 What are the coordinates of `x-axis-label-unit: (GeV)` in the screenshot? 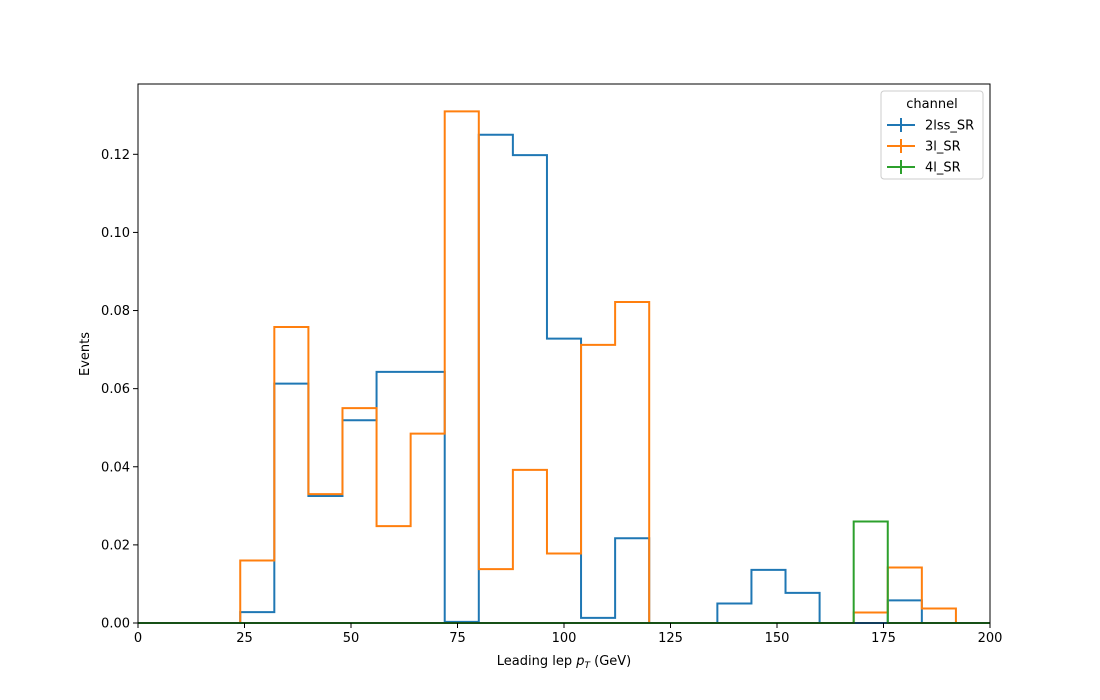 It's located at (612, 661).